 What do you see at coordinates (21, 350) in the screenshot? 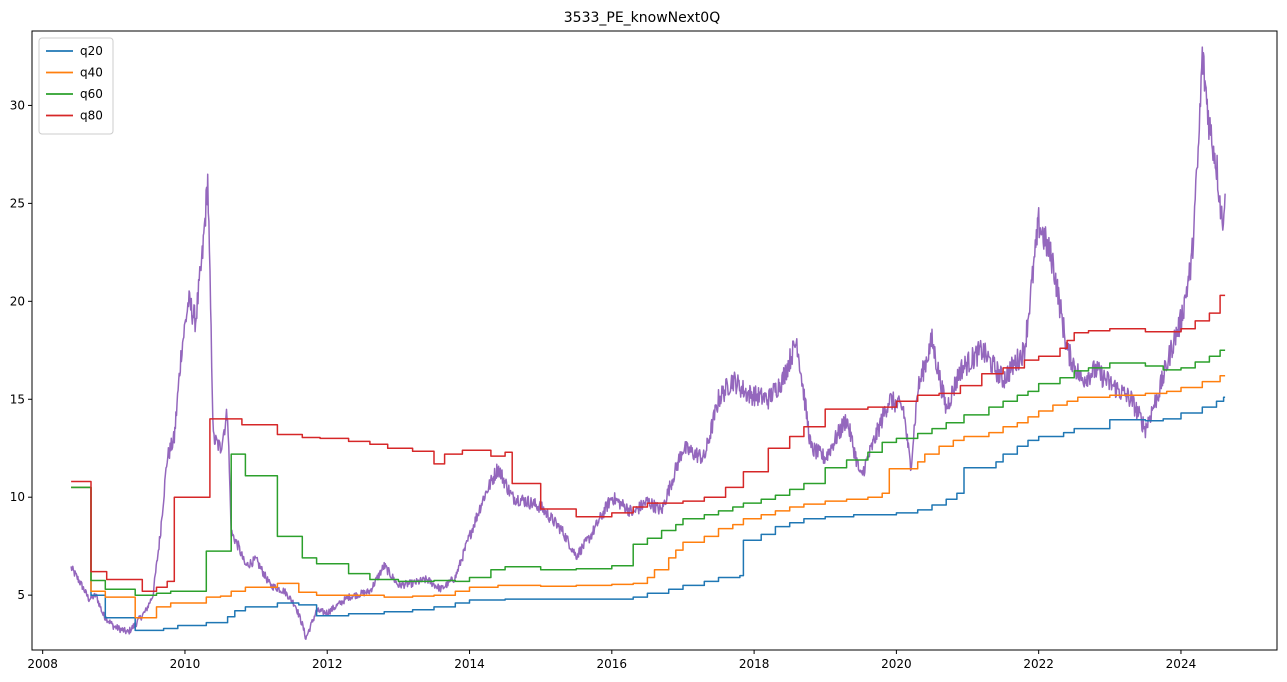
I see `y-axis: 5 10 15 20 25 30` at bounding box center [21, 350].